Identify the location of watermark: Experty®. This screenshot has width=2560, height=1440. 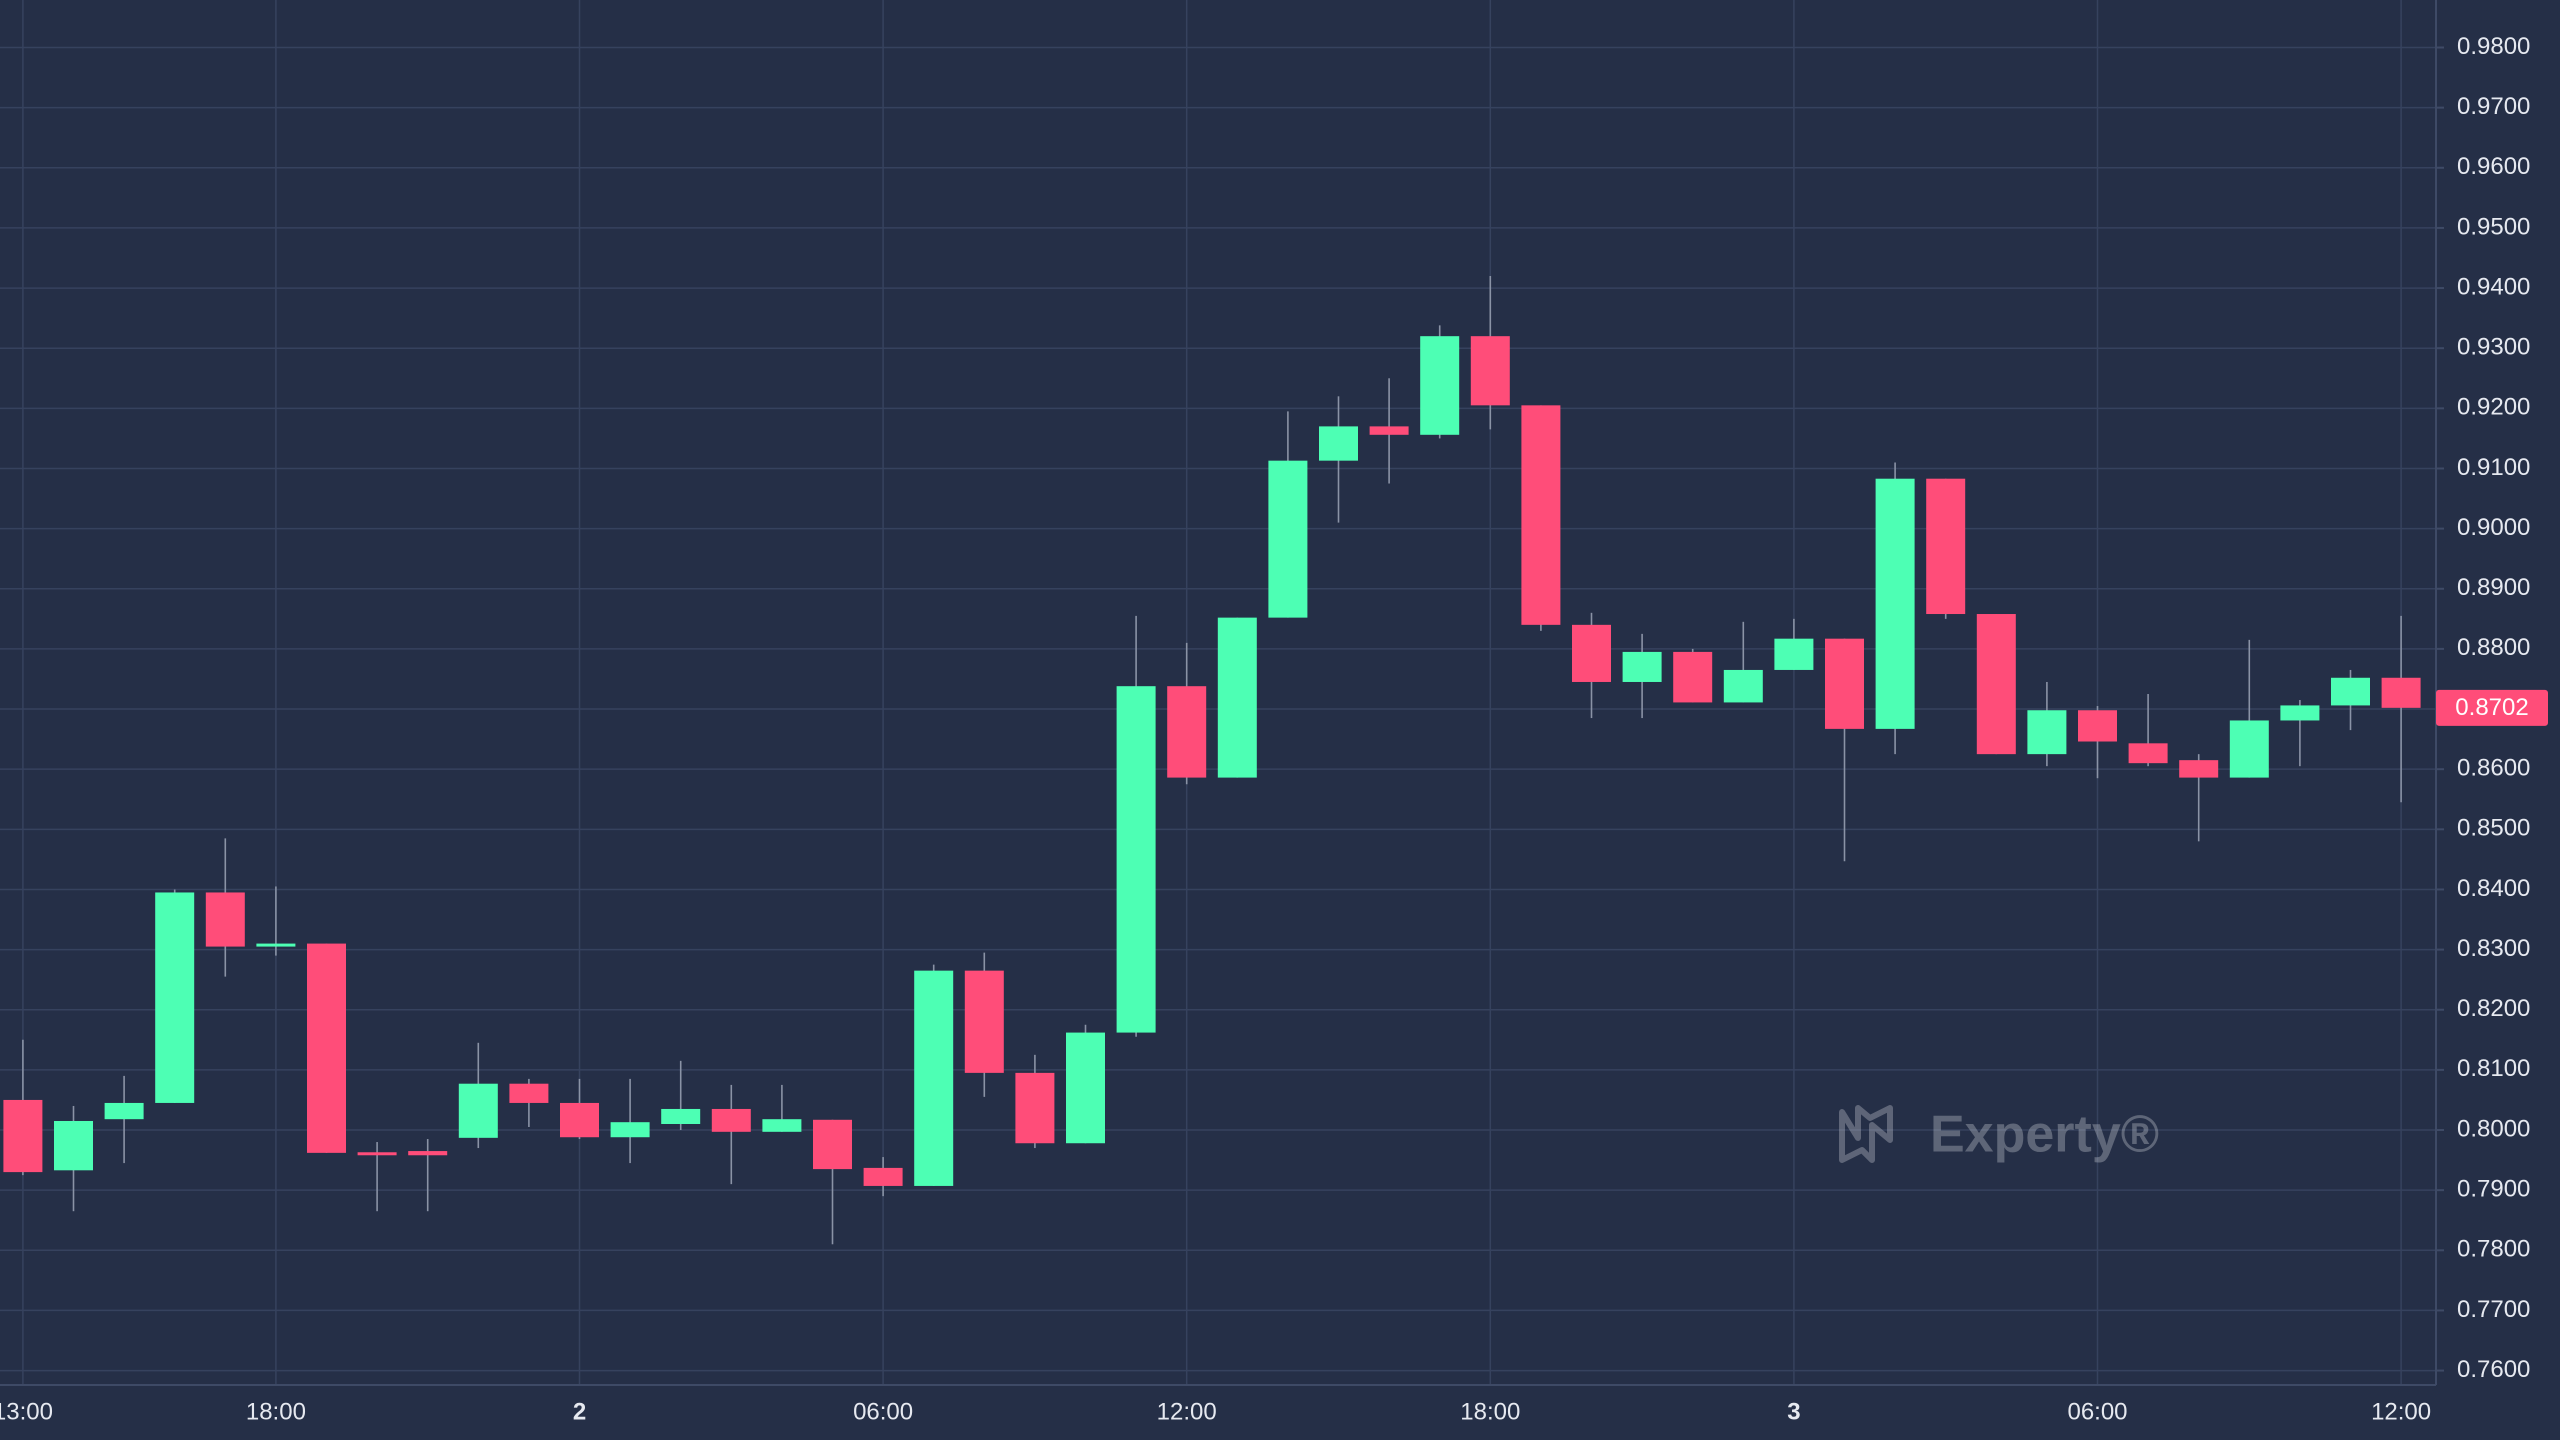
(1999, 1134).